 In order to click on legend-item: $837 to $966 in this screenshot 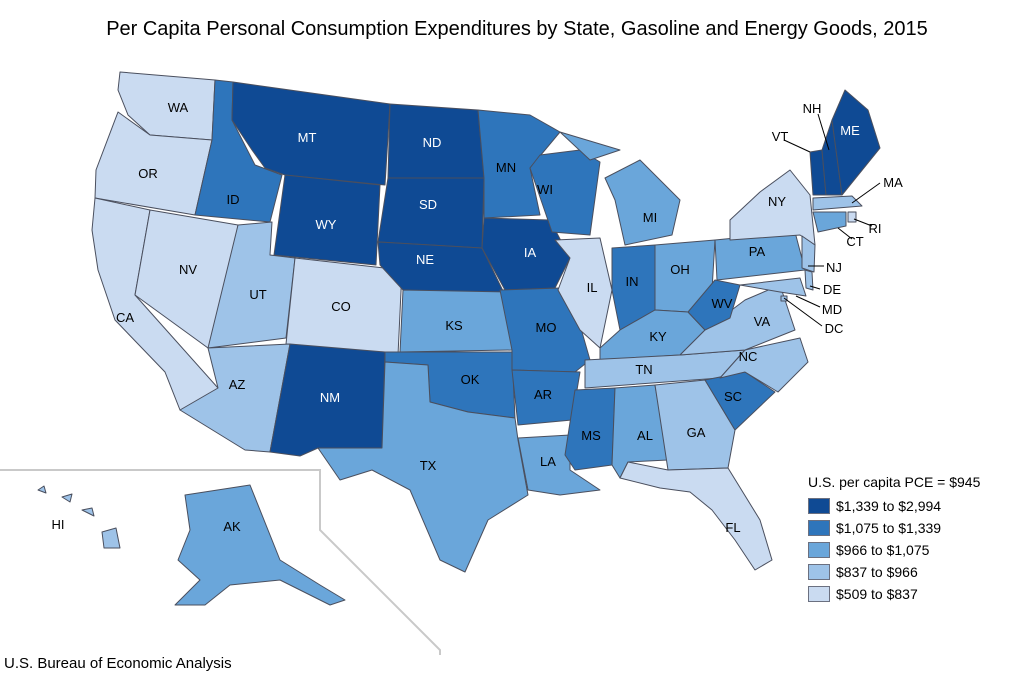, I will do `click(894, 572)`.